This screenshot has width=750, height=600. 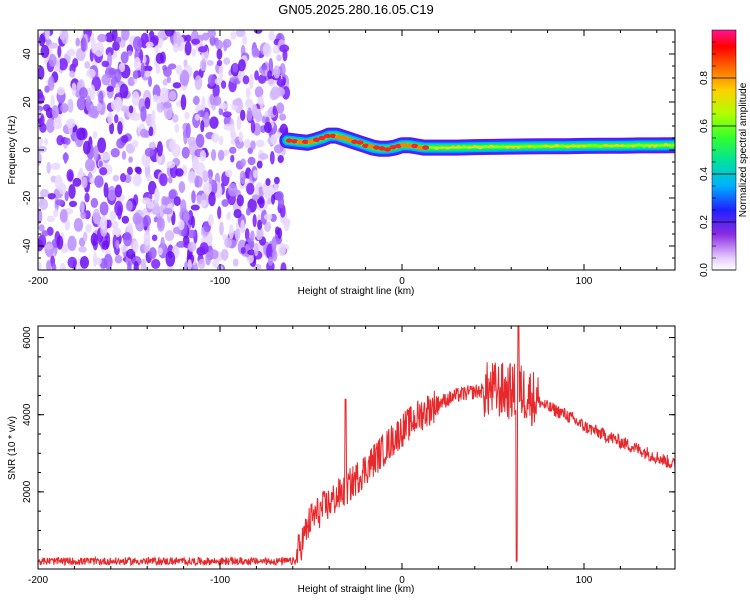 I want to click on snr-xtick-label: -200, so click(x=38, y=580).